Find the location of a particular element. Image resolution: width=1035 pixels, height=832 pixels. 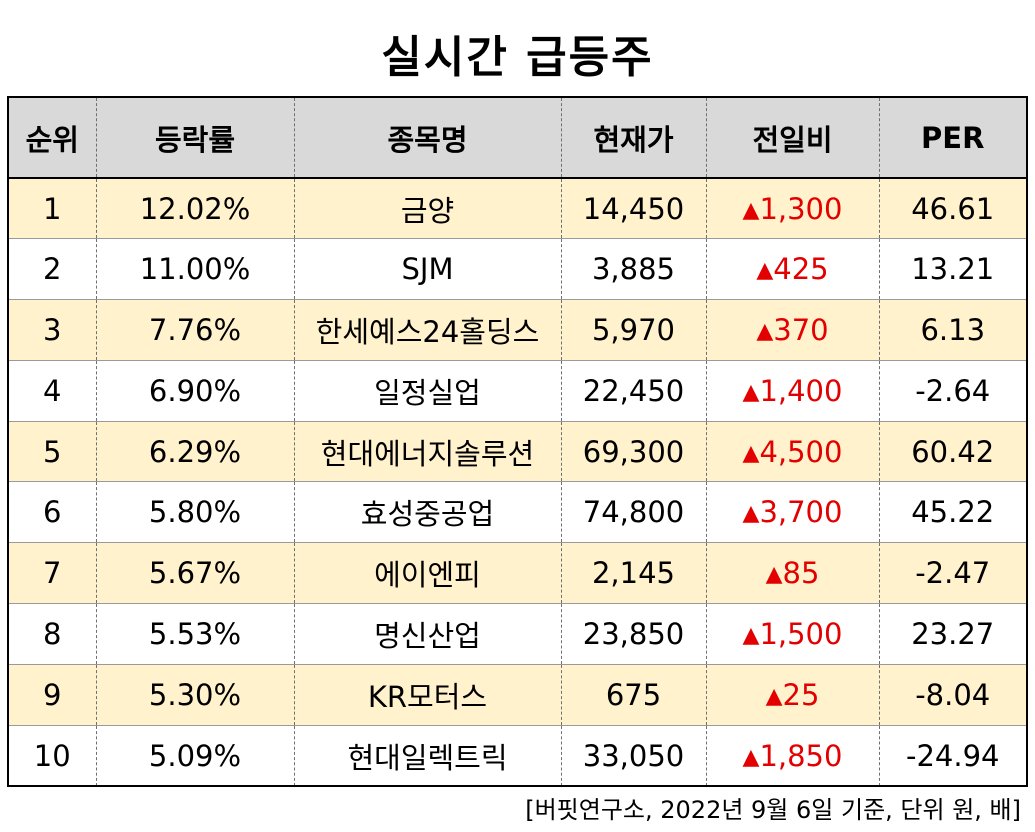

header-stock-name: 종목명 is located at coordinates (427, 138).